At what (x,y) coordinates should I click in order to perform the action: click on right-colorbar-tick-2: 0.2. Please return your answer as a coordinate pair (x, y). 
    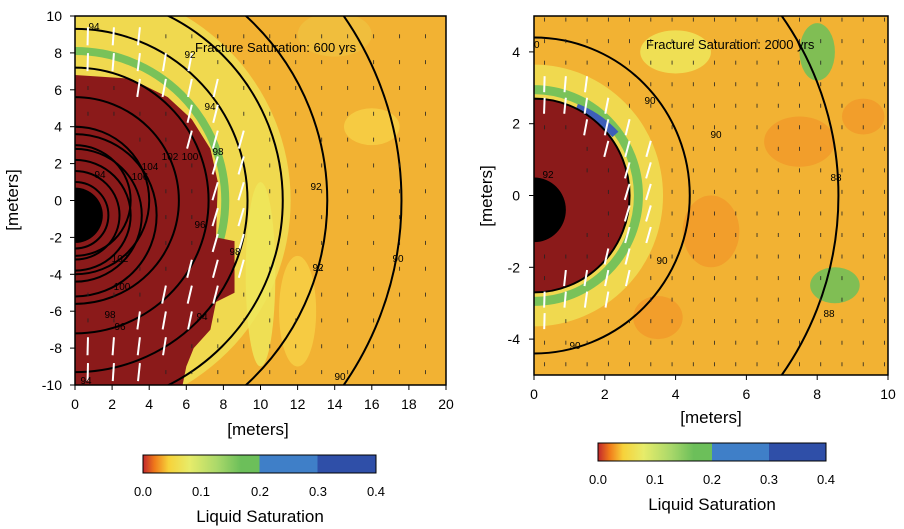
    Looking at the image, I should click on (712, 479).